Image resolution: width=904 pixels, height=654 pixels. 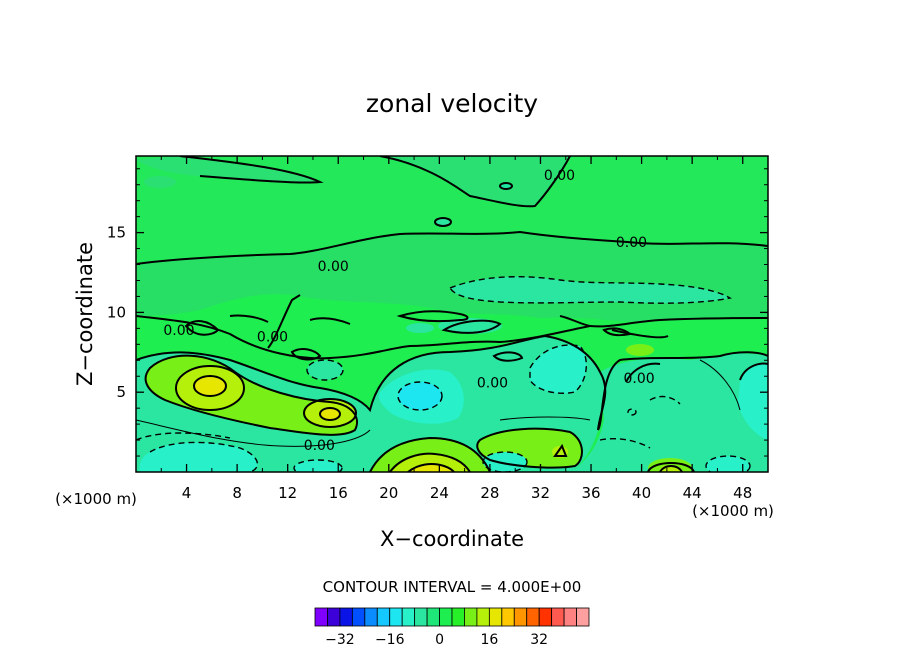 What do you see at coordinates (116, 312) in the screenshot?
I see `y-tick-label: 10` at bounding box center [116, 312].